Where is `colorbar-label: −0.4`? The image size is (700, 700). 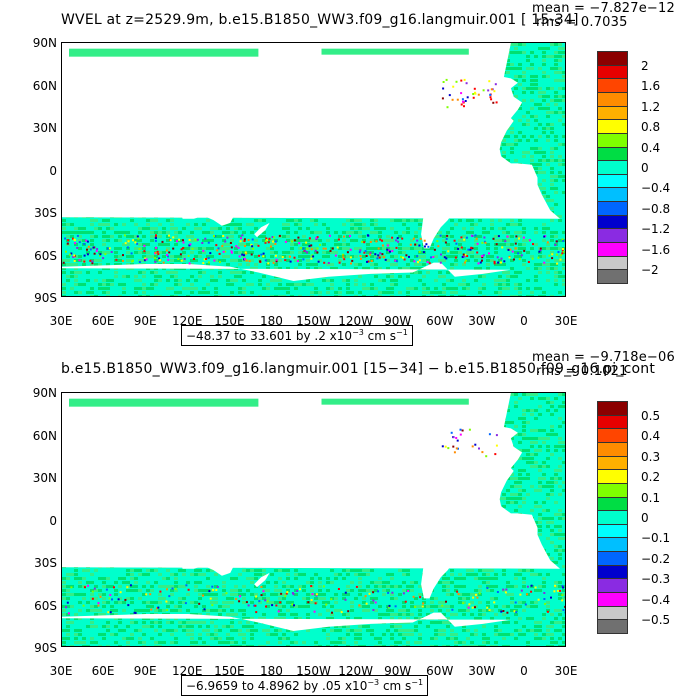 colorbar-label: −0.4 is located at coordinates (656, 599).